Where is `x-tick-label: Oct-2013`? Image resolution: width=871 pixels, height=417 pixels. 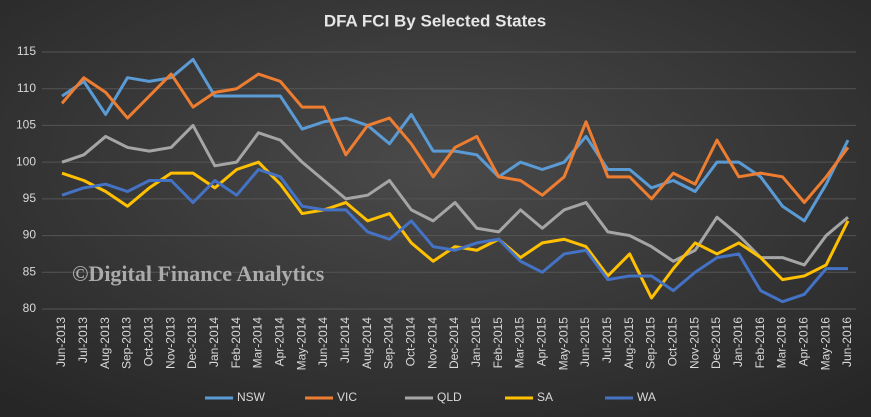
x-tick-label: Oct-2013 is located at coordinates (149, 342).